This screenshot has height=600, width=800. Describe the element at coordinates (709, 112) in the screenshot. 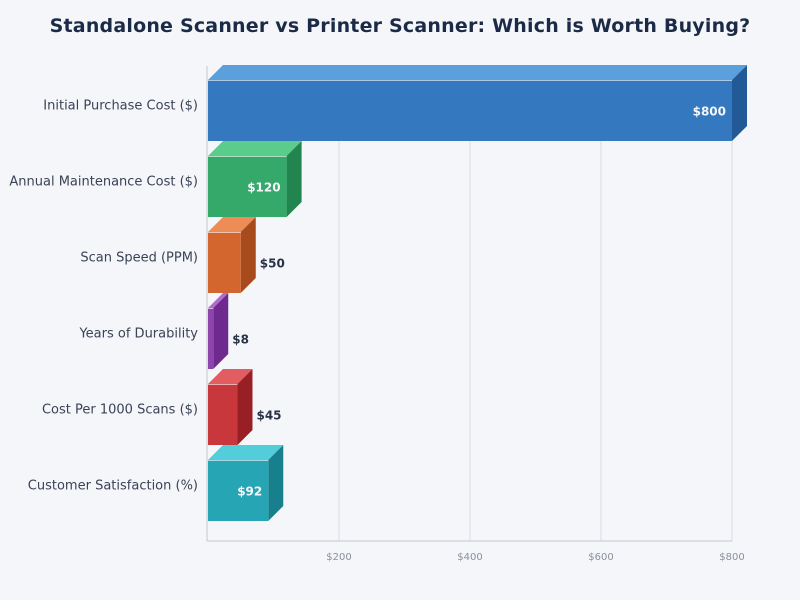

I see `value-label: $800` at that location.